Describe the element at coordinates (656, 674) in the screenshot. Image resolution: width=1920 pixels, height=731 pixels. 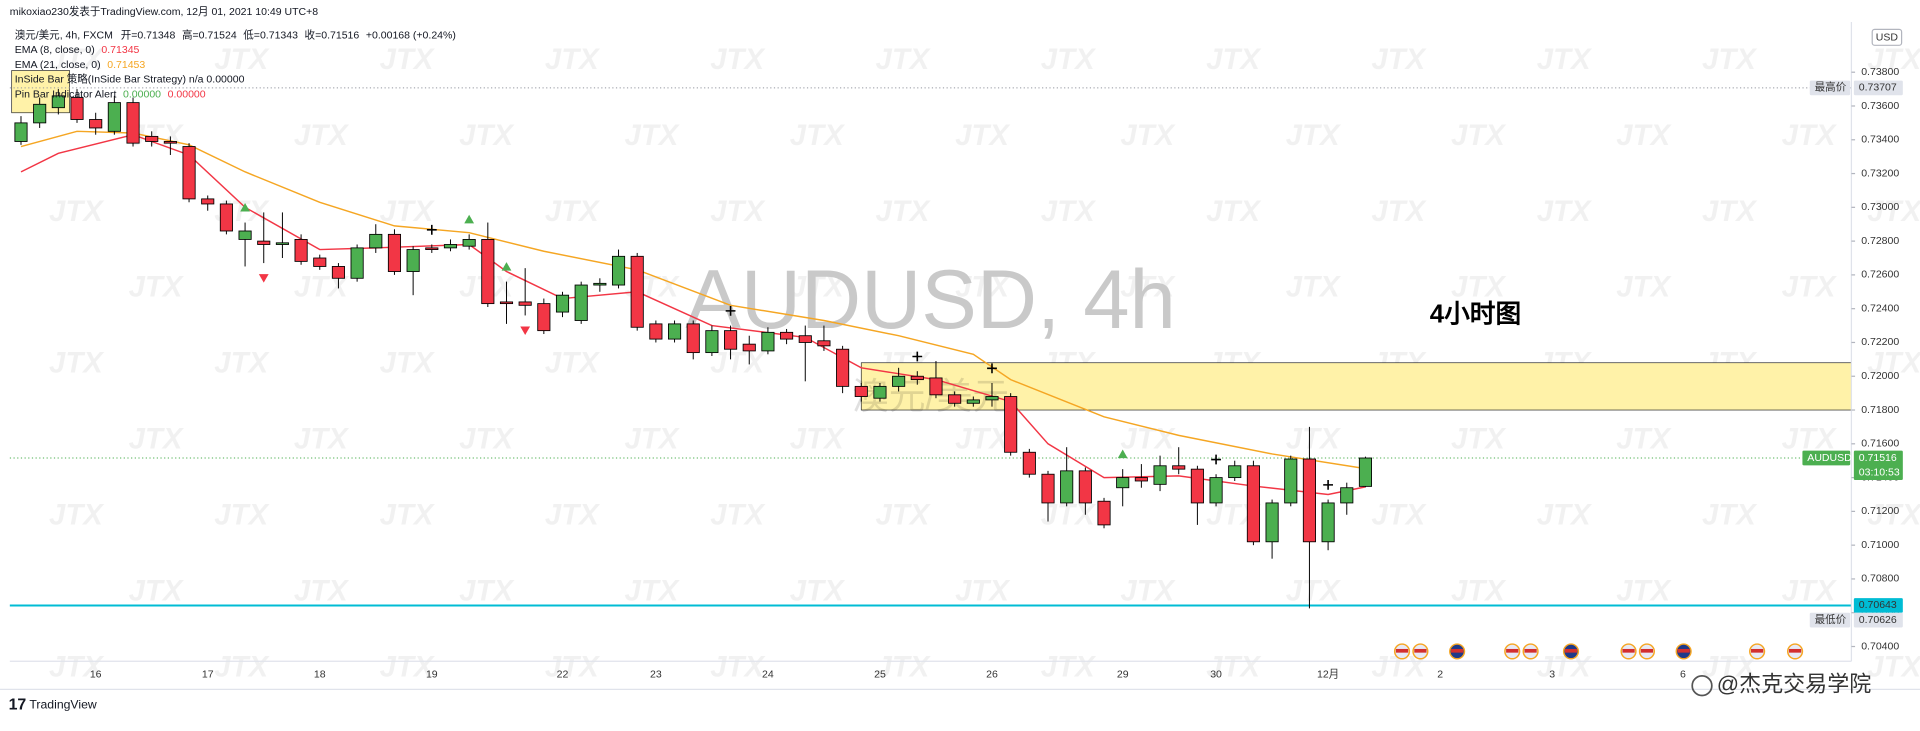
I see `x-tick-label: 23` at that location.